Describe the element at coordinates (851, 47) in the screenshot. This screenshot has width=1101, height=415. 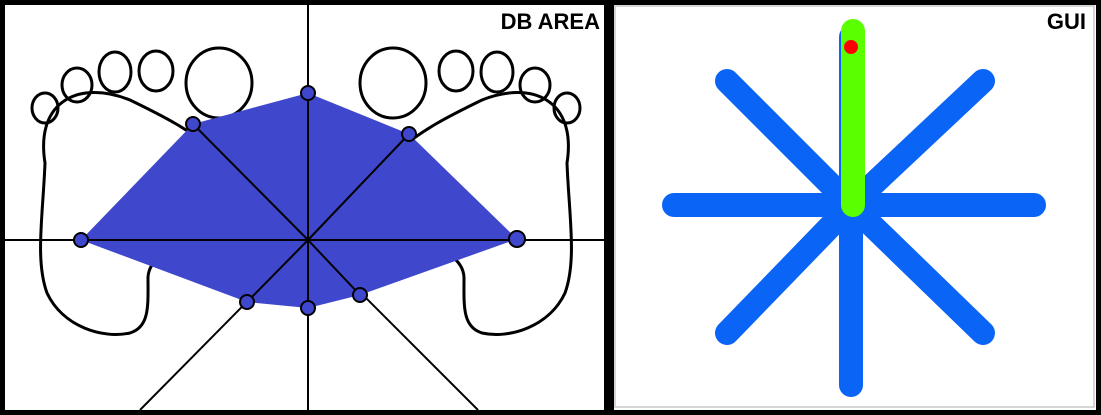
I see `position-marker` at that location.